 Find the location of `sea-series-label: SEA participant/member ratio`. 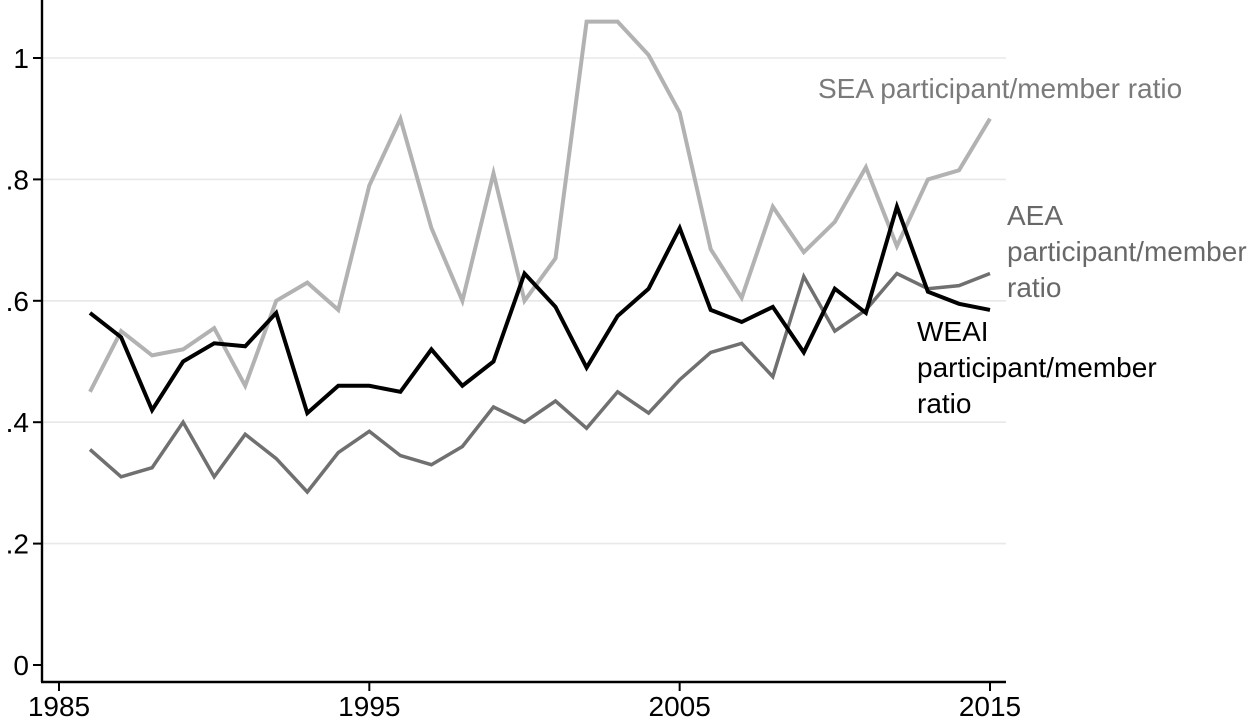

sea-series-label: SEA participant/member ratio is located at coordinates (1000, 88).